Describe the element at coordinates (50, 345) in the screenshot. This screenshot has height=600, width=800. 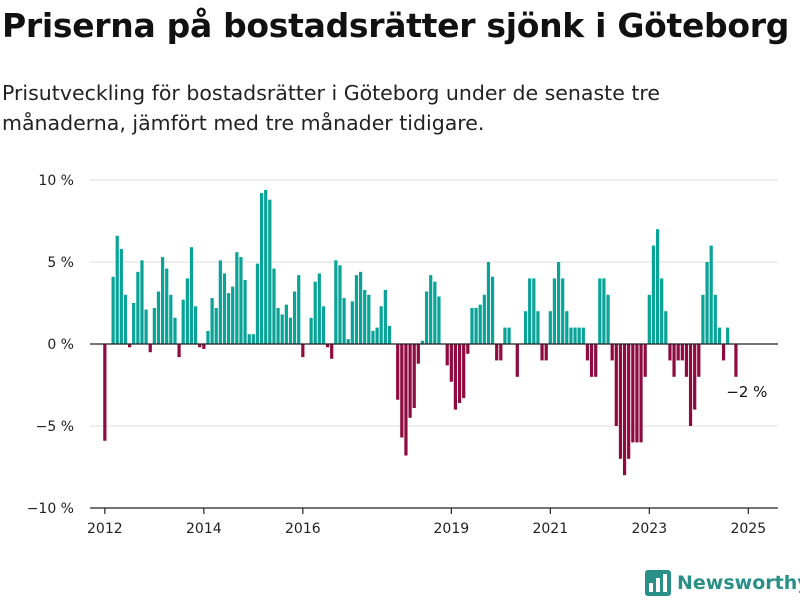
I see `y-axis-ticks: 10 % 5 % 0 % −5 % −10 %` at that location.